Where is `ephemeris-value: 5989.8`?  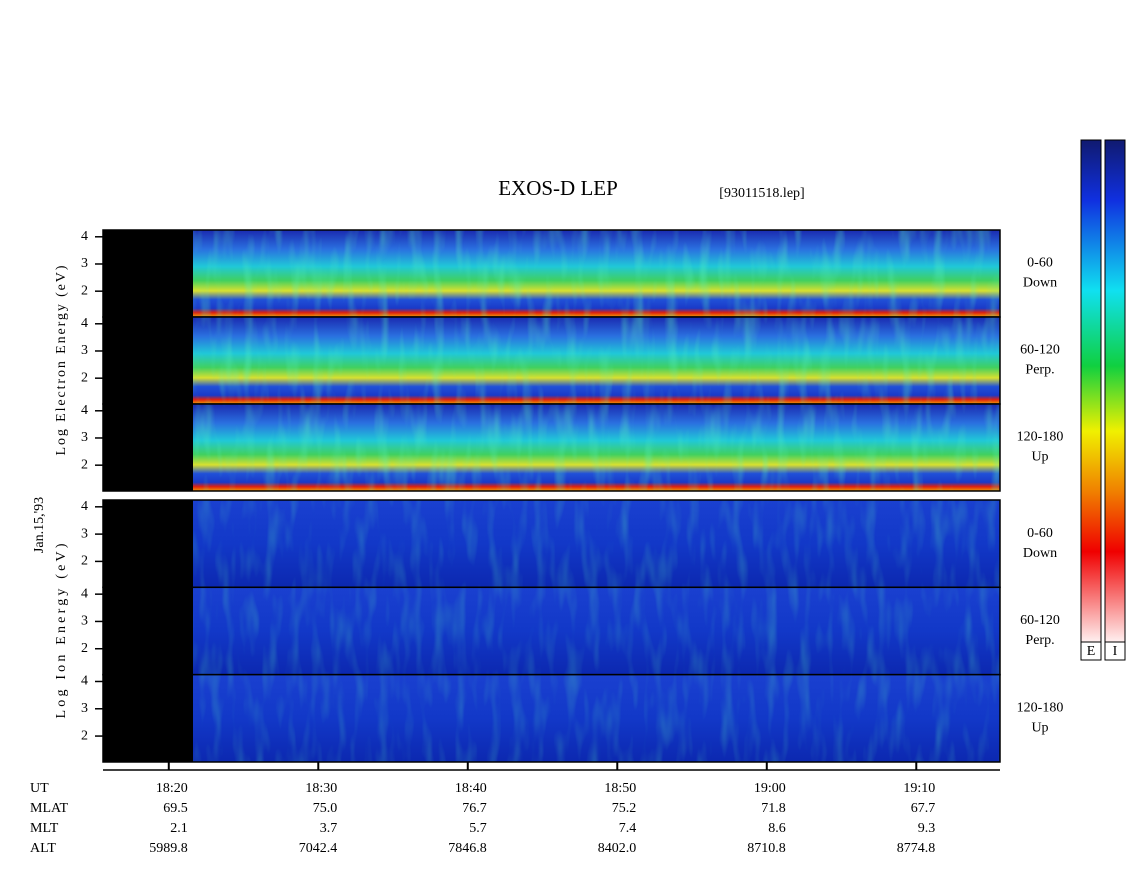
ephemeris-value: 5989.8 is located at coordinates (168, 848).